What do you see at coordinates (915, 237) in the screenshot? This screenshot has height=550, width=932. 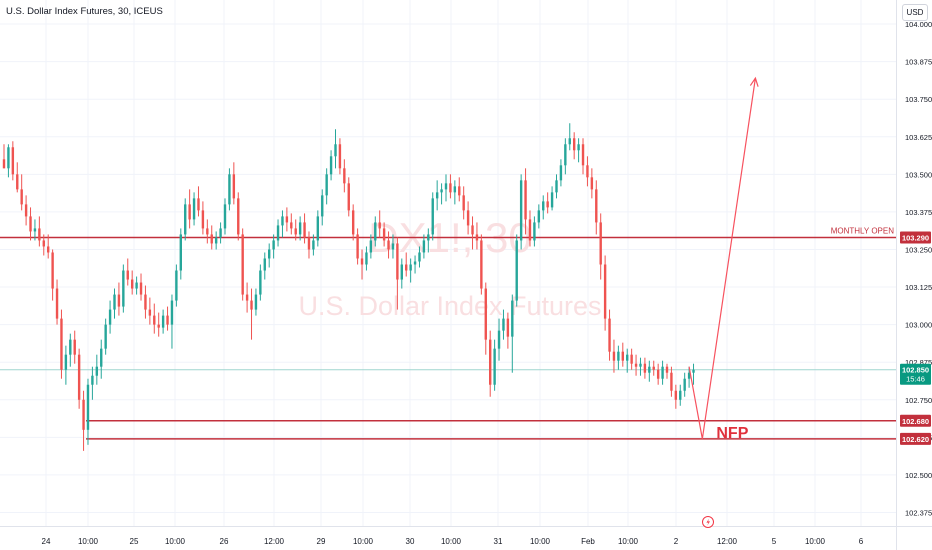 I see `level-price-label: 103.290` at bounding box center [915, 237].